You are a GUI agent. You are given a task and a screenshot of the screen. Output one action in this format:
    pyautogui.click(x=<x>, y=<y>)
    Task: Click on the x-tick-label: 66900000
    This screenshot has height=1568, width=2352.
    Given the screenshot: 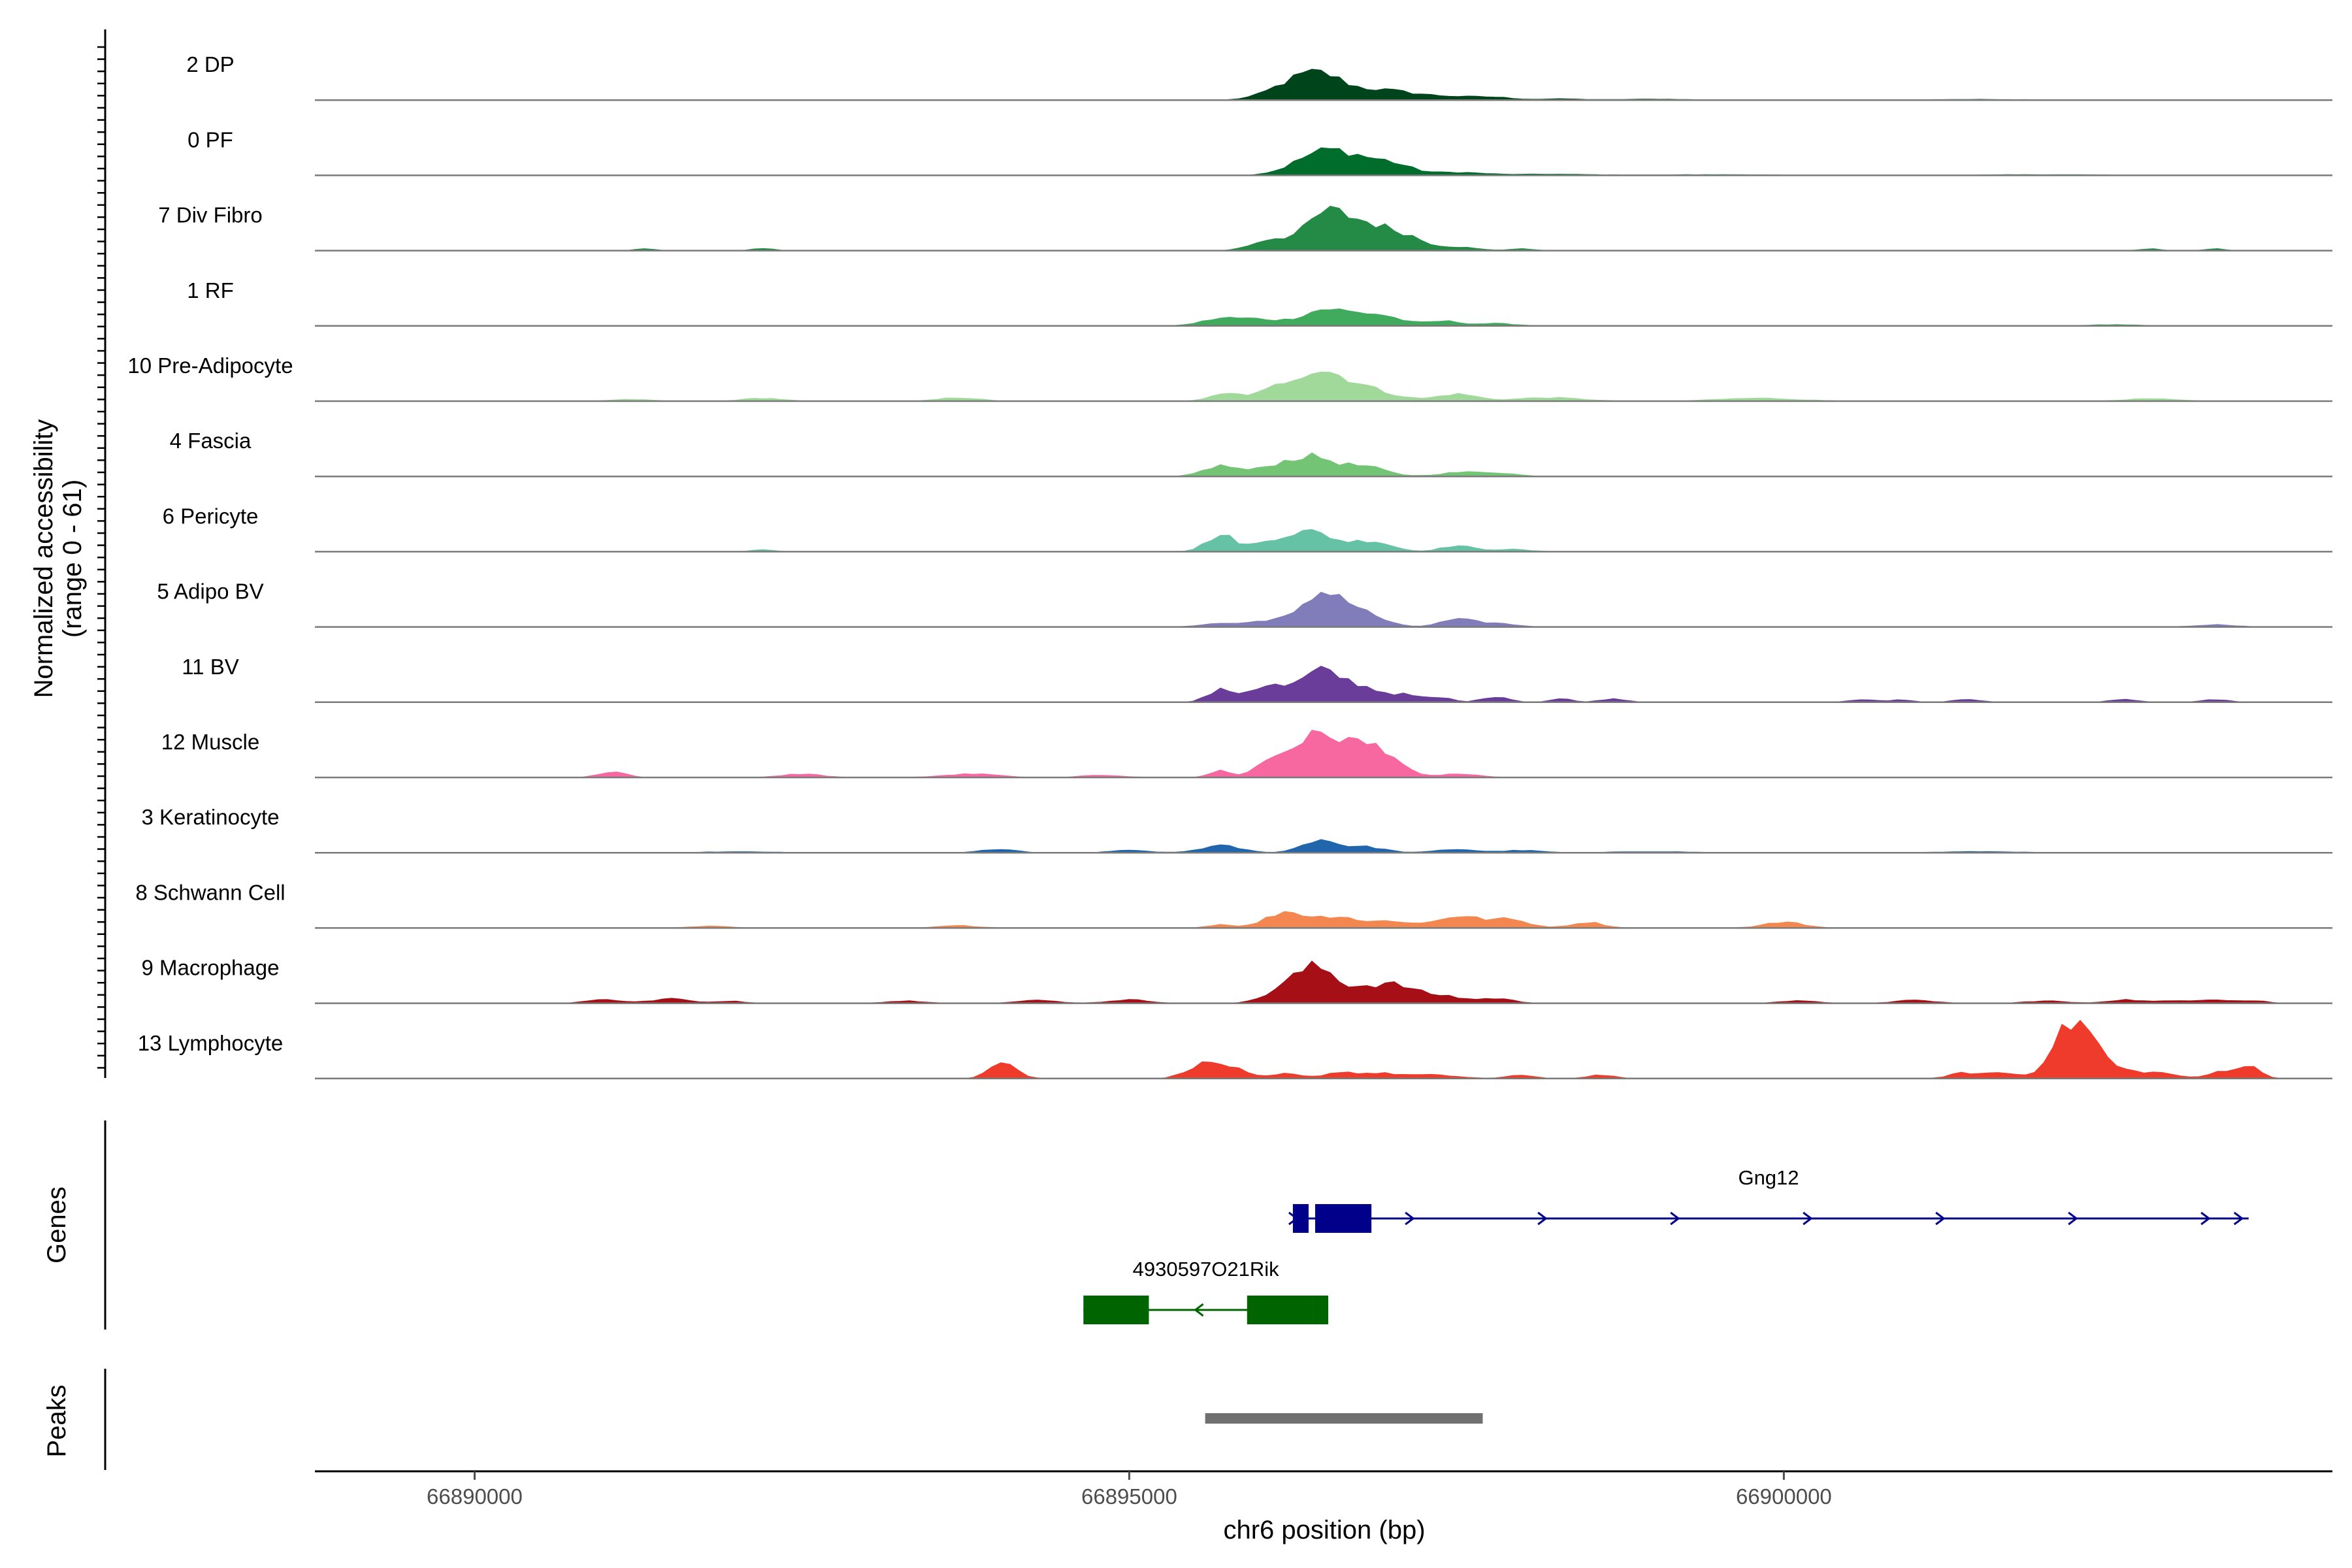 What is the action you would take?
    pyautogui.click(x=1784, y=1496)
    